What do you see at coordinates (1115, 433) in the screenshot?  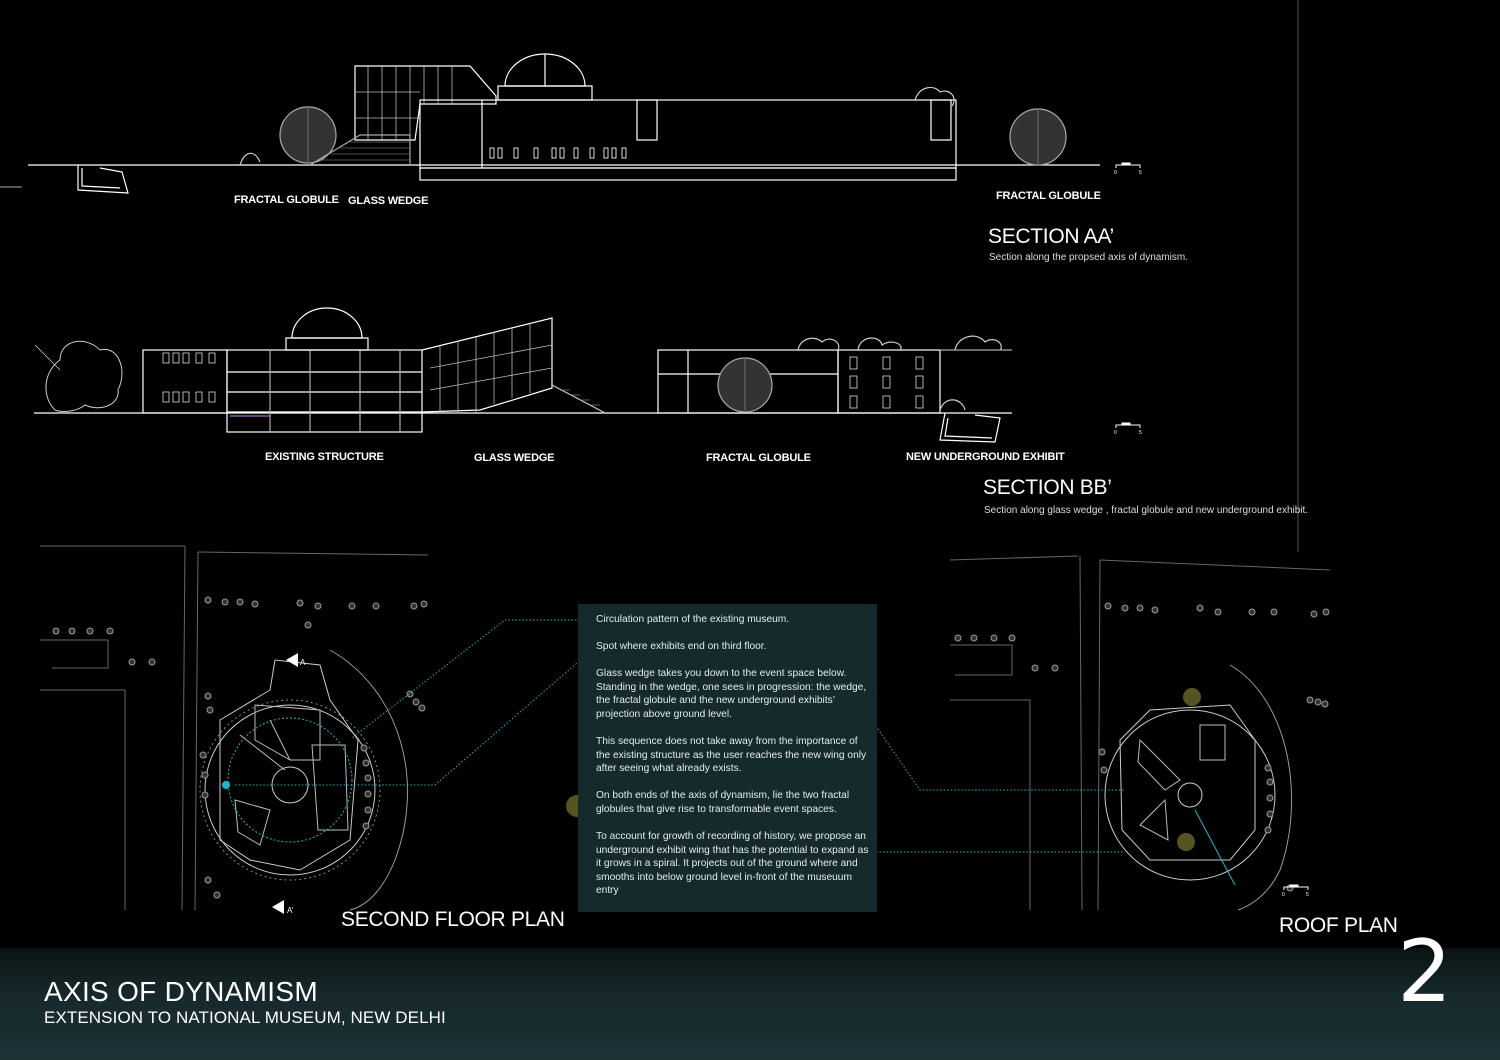 I see `scale-bar-bb-start: 0` at bounding box center [1115, 433].